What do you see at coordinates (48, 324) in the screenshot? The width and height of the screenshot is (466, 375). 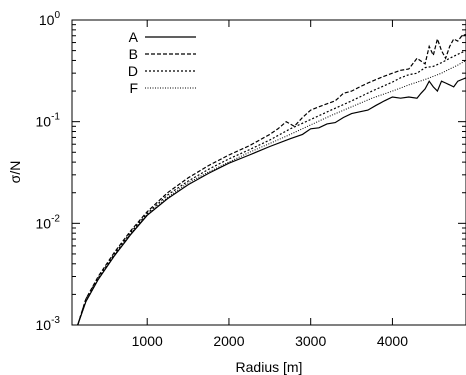 I see `y-tick-label: 10⁻³` at bounding box center [48, 324].